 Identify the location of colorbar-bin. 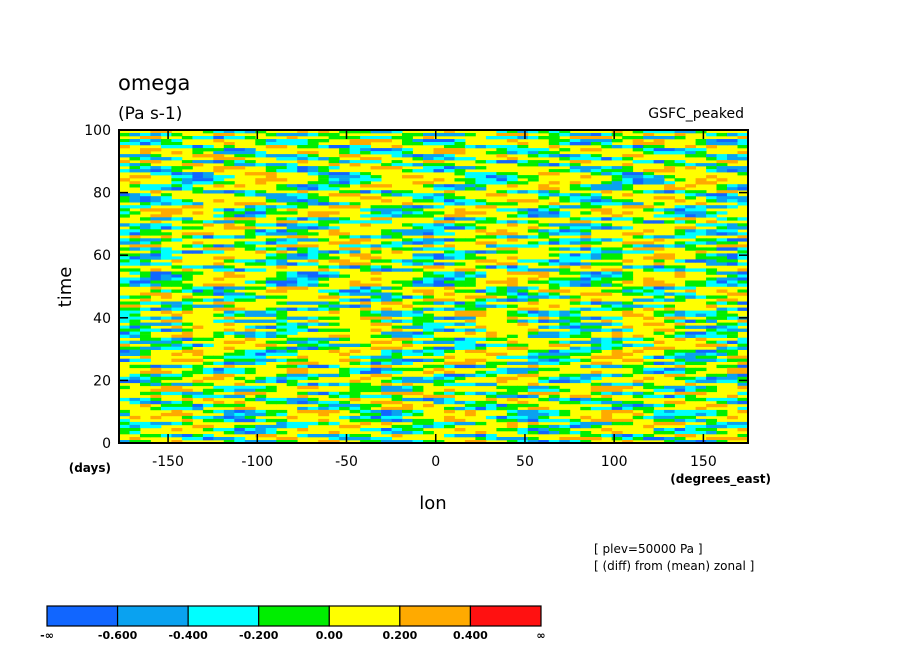
(82, 616).